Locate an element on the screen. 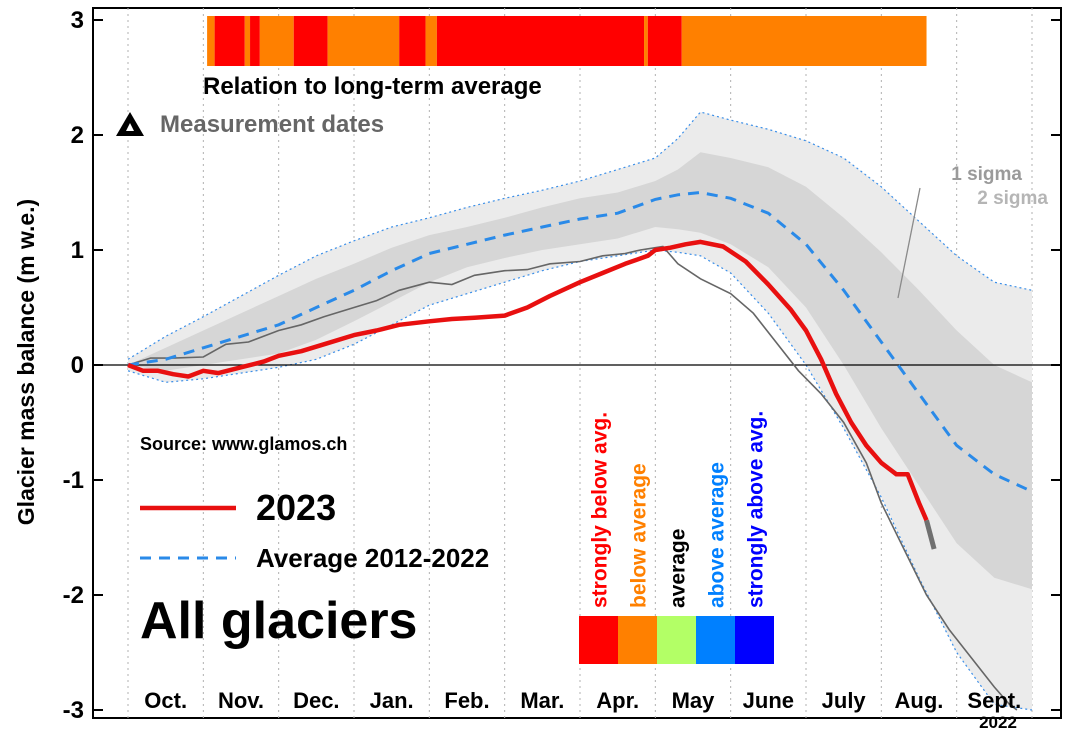 The width and height of the screenshot is (1078, 736). x-month-label: Mar. is located at coordinates (542, 700).